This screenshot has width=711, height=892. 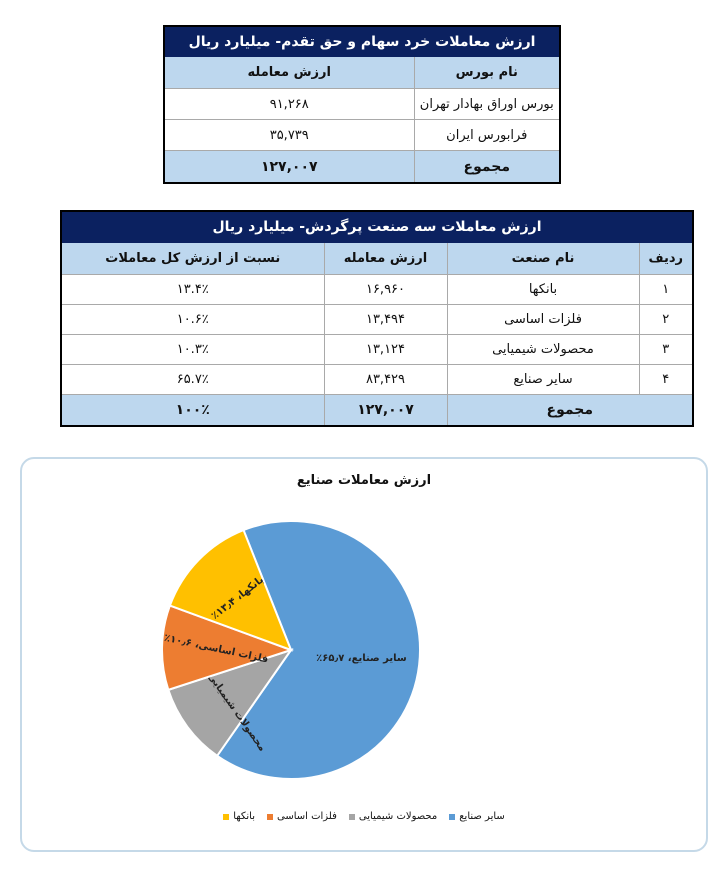 What do you see at coordinates (289, 104) in the screenshot?
I see `trade-value: ۹۱,۲۶۸` at bounding box center [289, 104].